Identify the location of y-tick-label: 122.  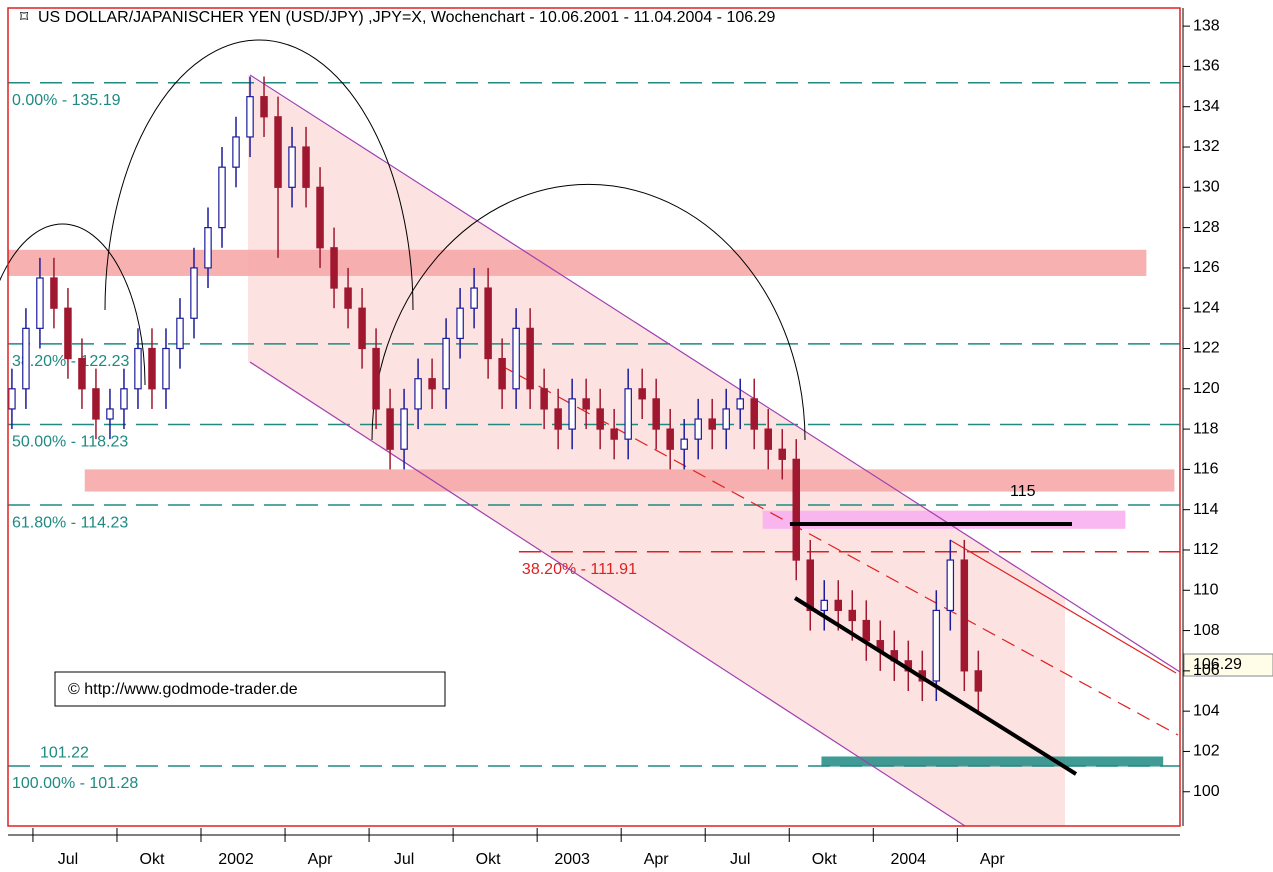
(1206, 348).